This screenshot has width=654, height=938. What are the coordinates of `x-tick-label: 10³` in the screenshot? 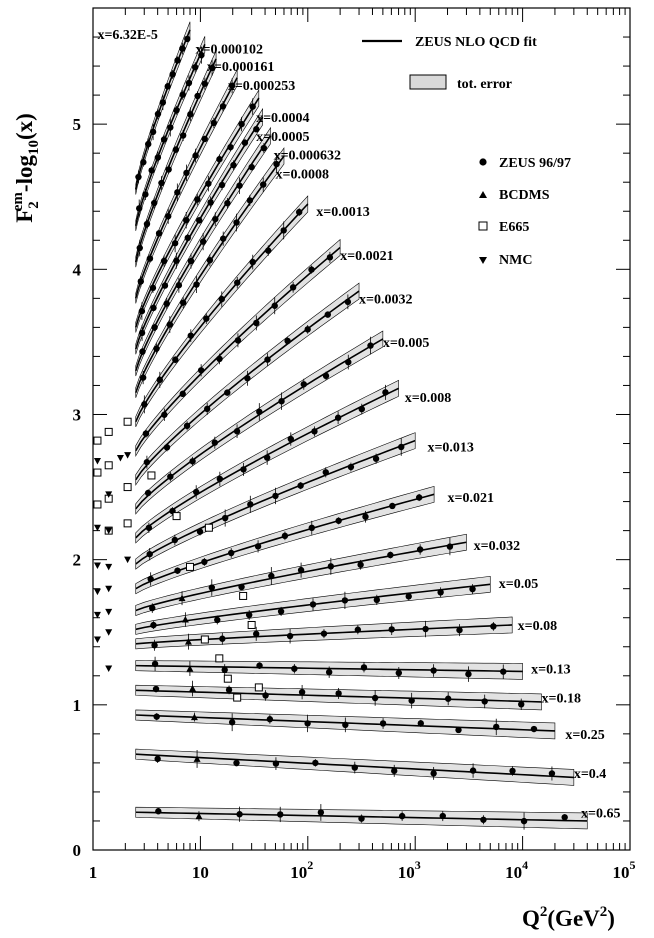 It's located at (409, 870).